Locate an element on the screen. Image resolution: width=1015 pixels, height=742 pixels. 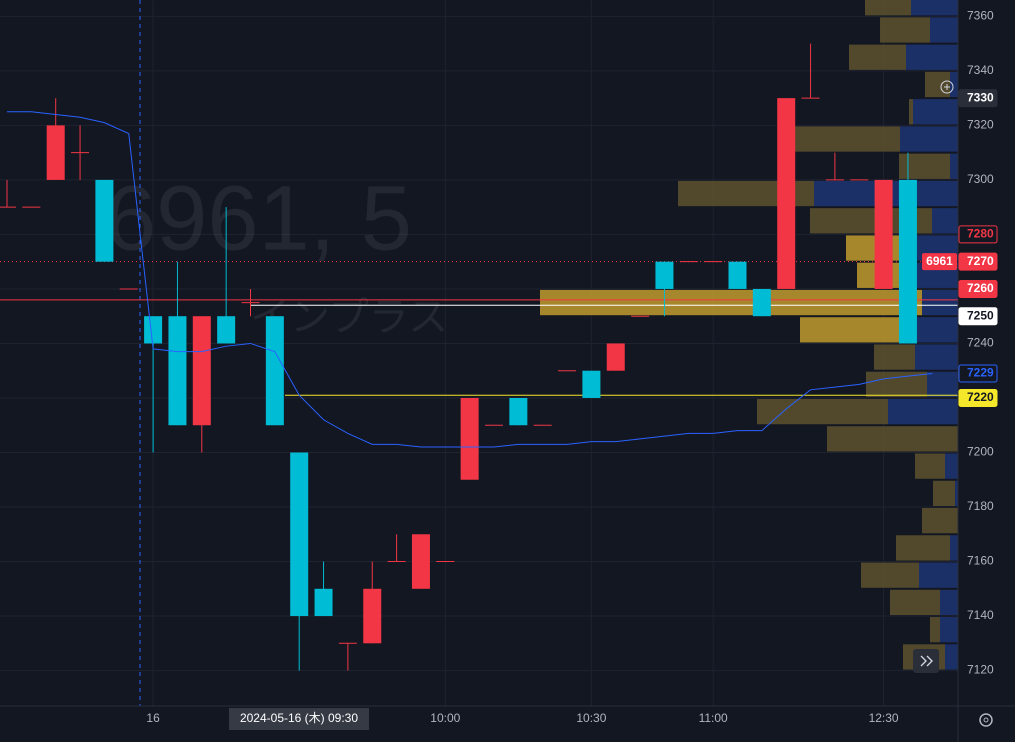
price-badge-label: 7280 is located at coordinates (980, 234).